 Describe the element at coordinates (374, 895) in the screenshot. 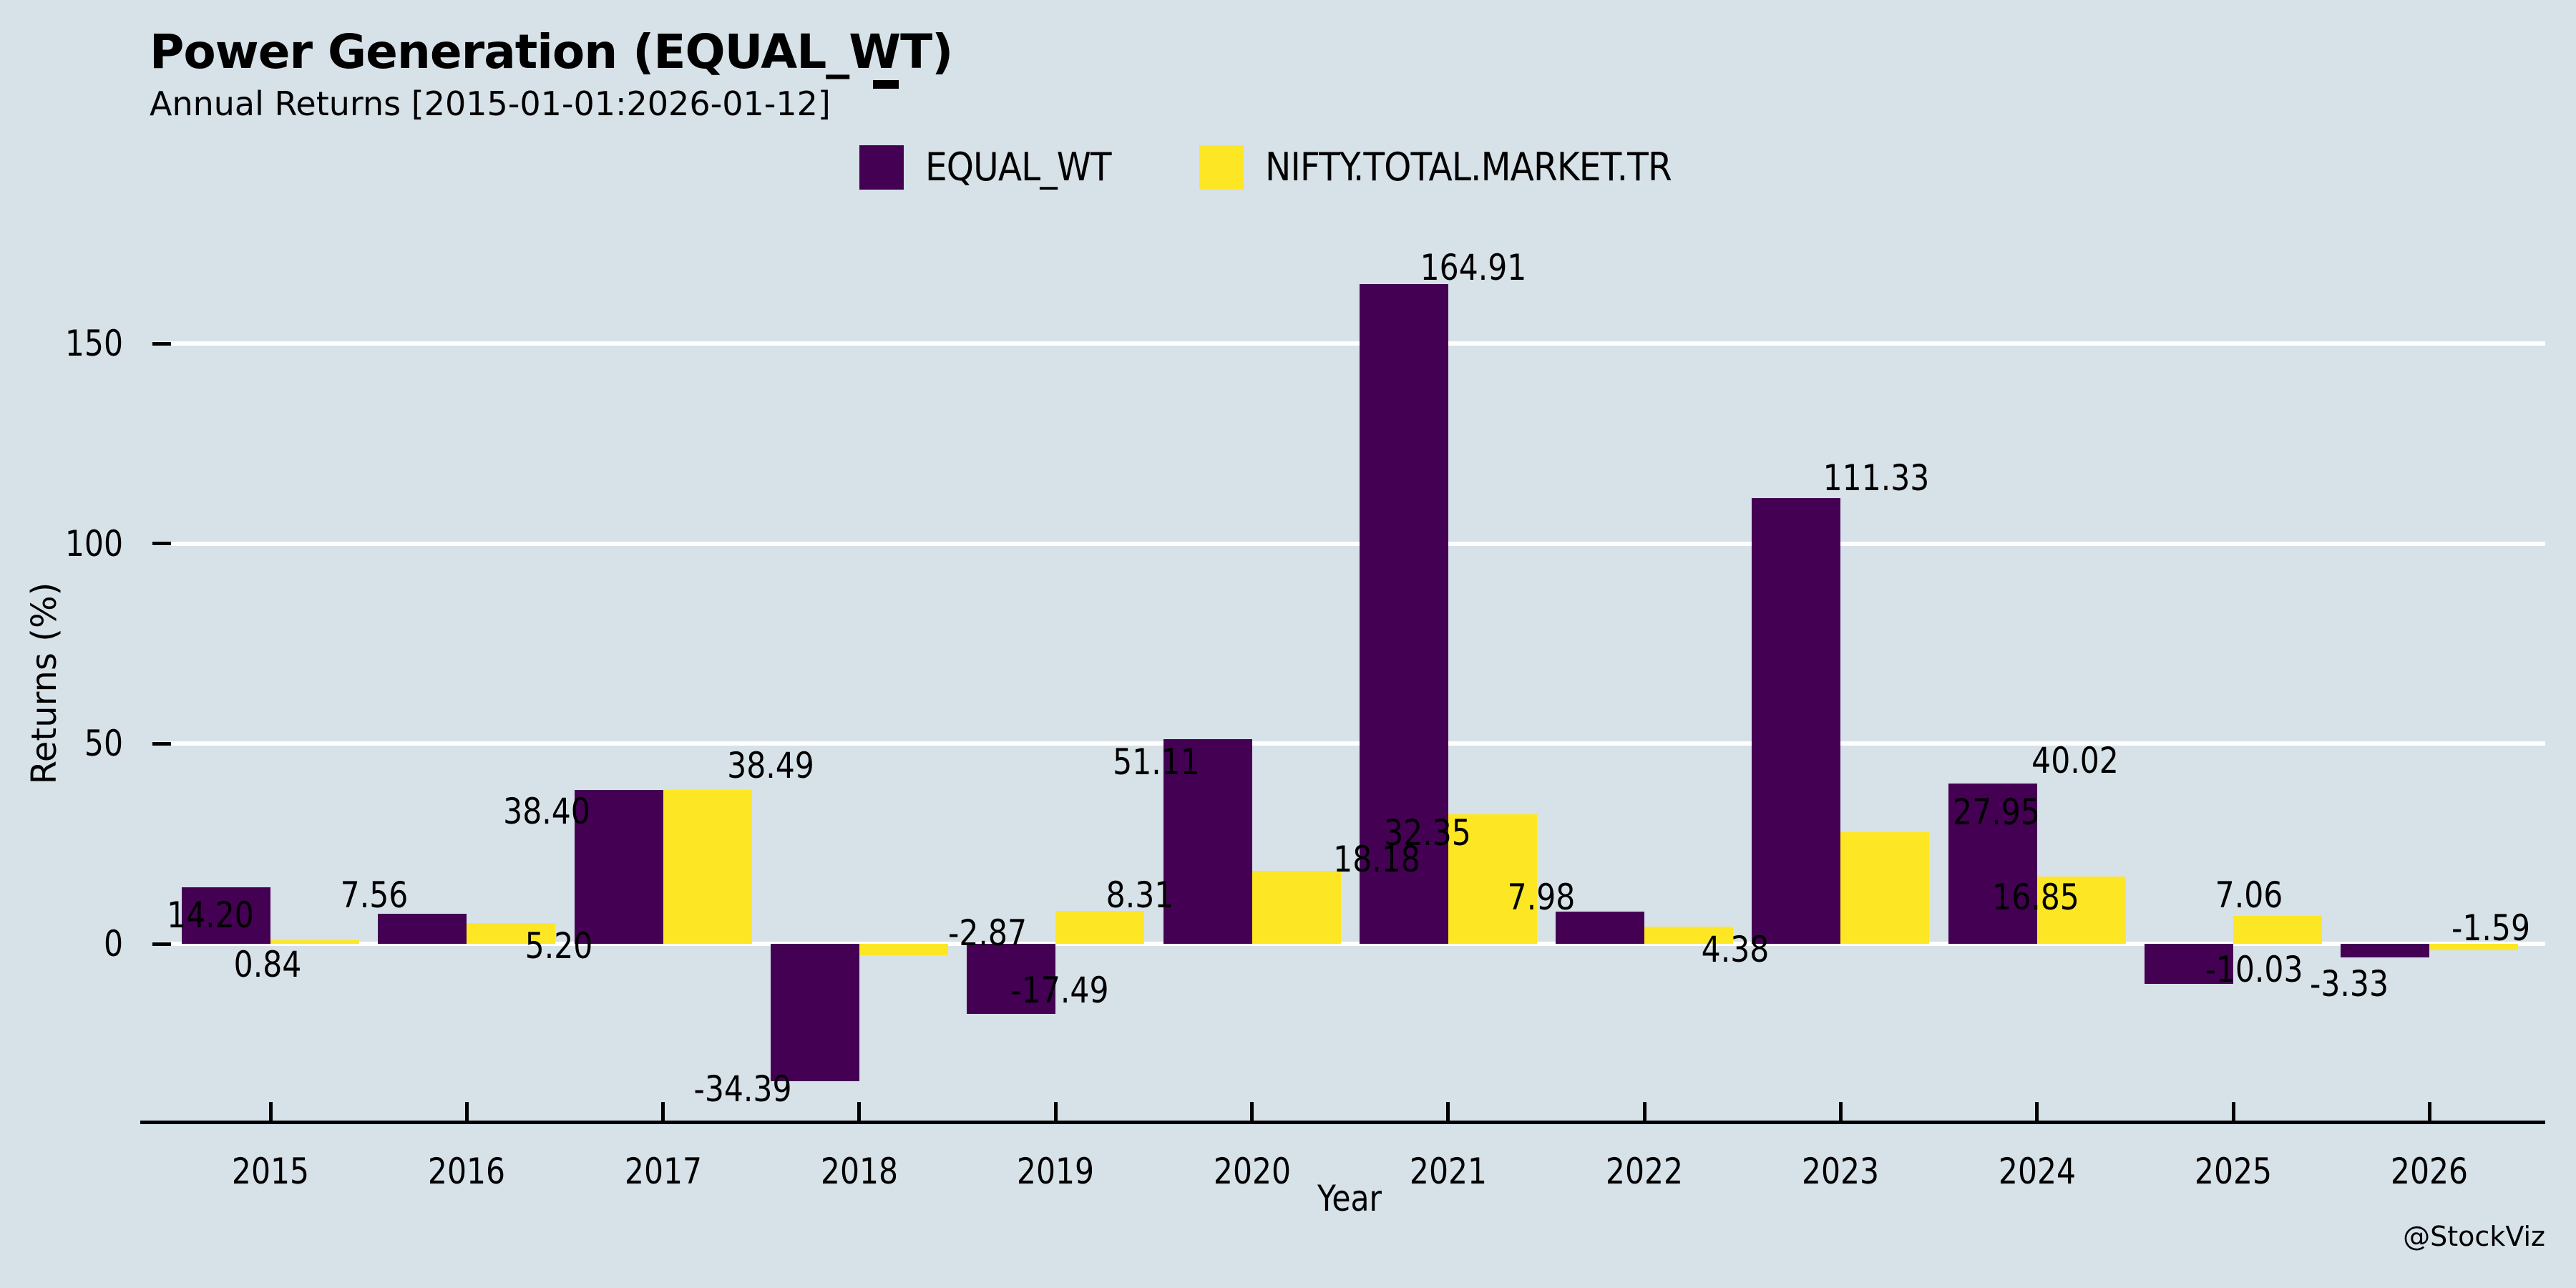

I see `bar-value-label: 7.56` at that location.